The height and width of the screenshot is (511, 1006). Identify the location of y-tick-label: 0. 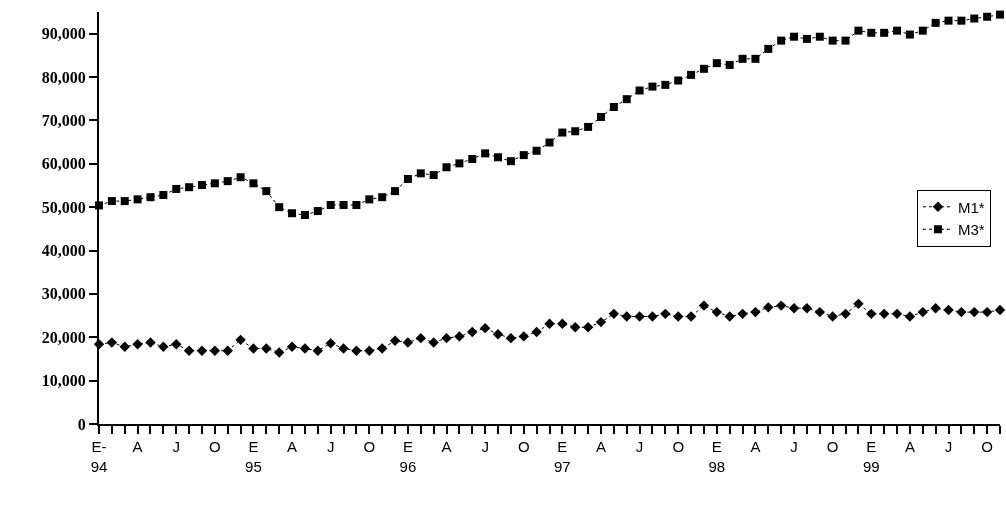
(81, 424).